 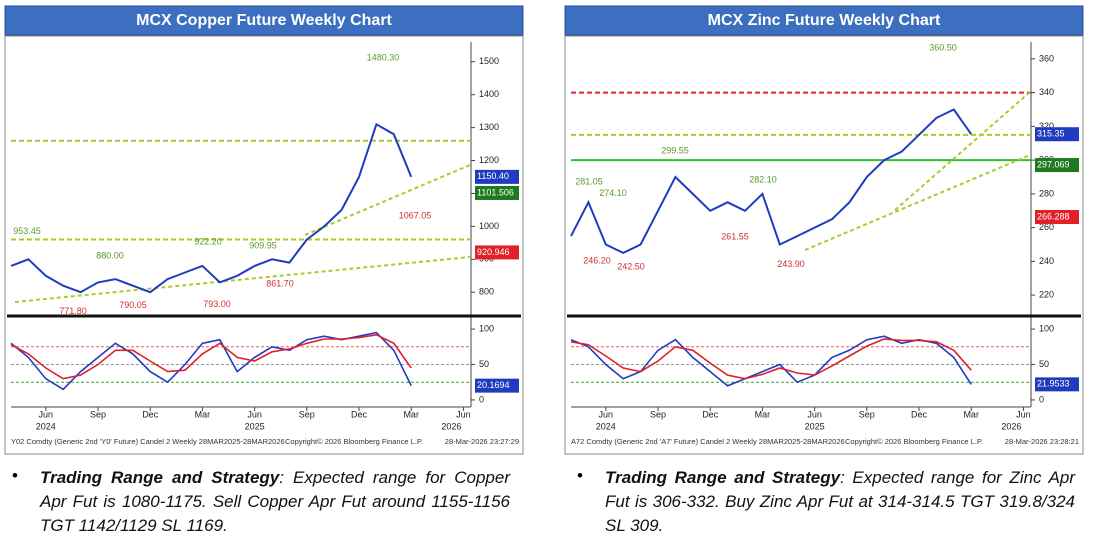 I want to click on price-box-label: 920.946, so click(x=493, y=252).